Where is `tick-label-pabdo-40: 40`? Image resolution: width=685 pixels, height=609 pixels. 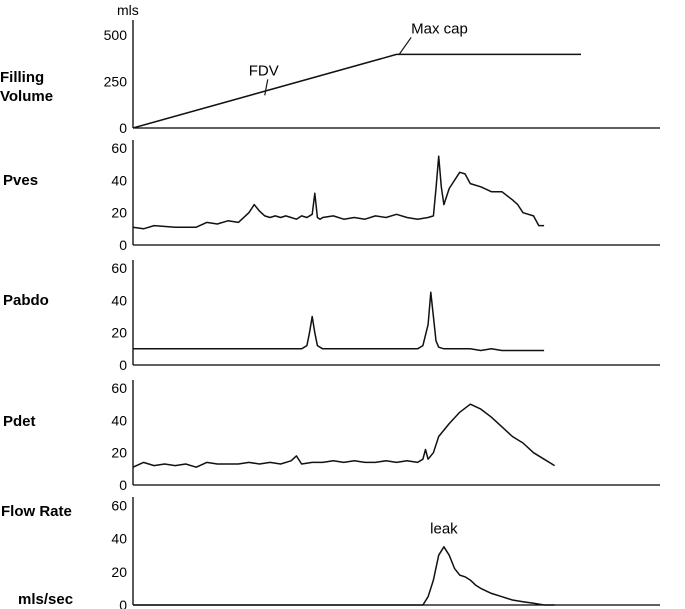 tick-label-pabdo-40: 40 is located at coordinates (119, 300).